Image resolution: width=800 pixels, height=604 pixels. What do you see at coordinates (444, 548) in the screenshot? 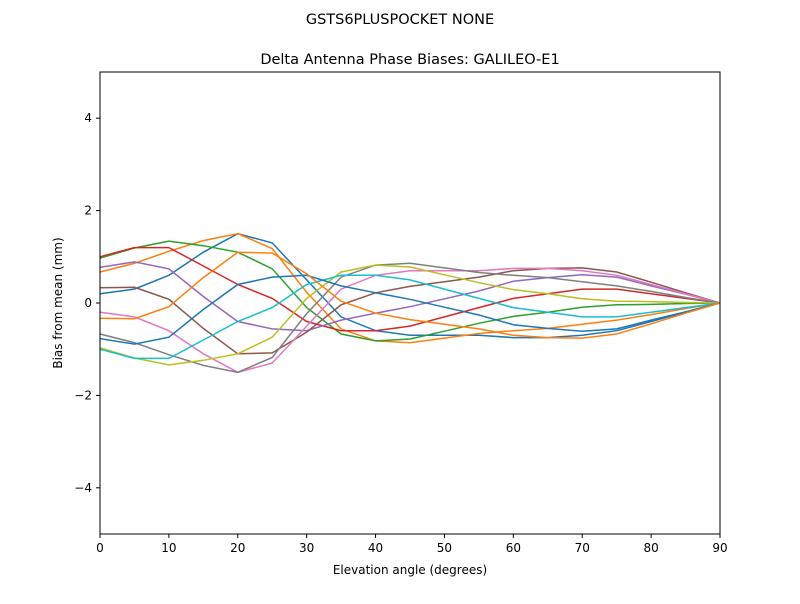
I see `x-tick-label: 50` at bounding box center [444, 548].